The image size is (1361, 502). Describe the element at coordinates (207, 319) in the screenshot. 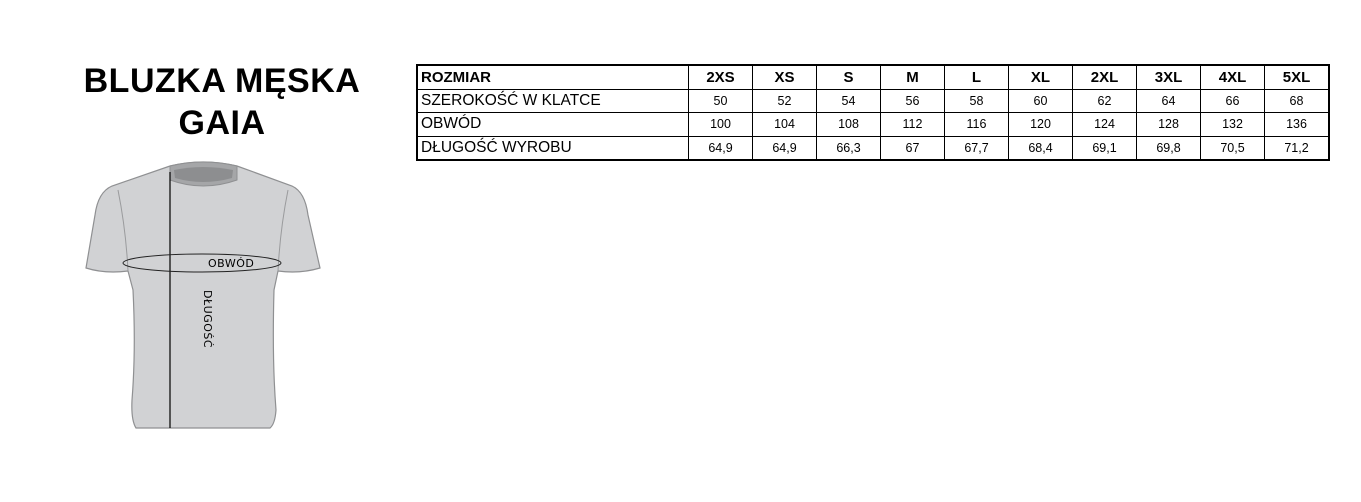

I see `length-label: DŁUGOŚĆ` at that location.